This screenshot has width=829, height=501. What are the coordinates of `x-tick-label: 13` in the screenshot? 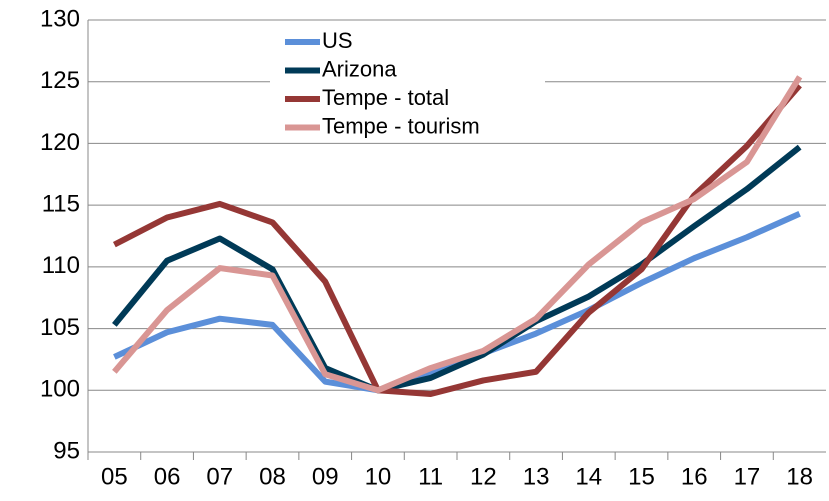 It's located at (536, 476).